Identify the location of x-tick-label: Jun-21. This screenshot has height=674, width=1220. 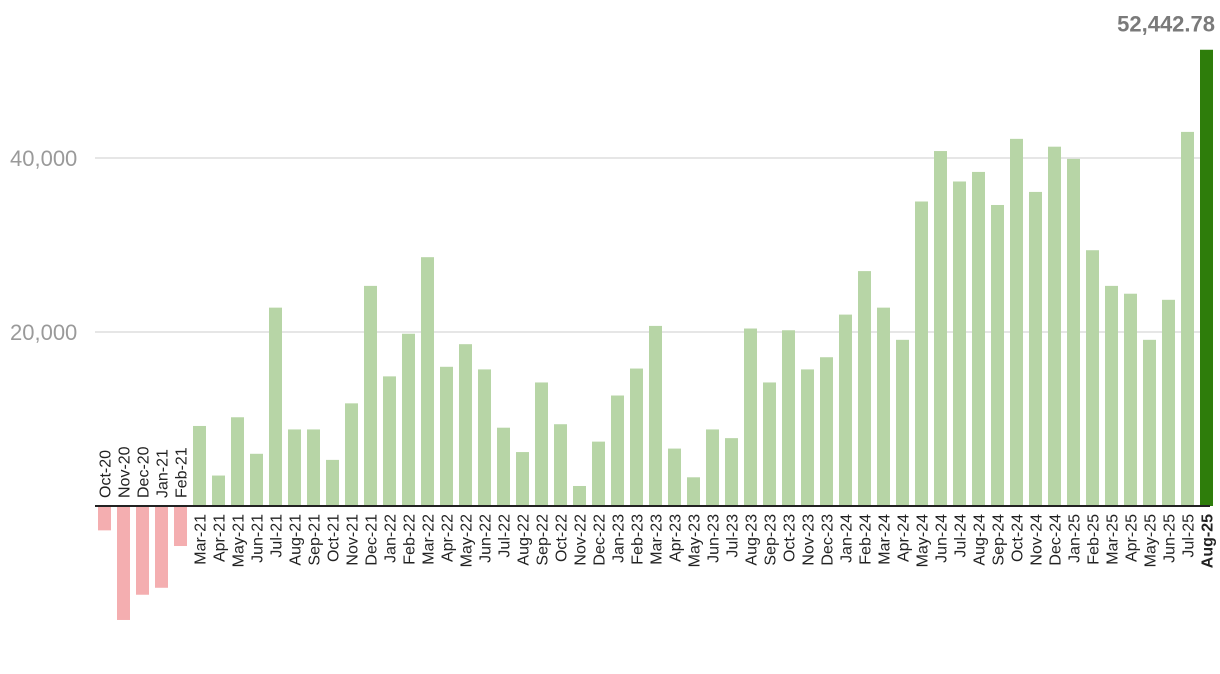
(258, 538).